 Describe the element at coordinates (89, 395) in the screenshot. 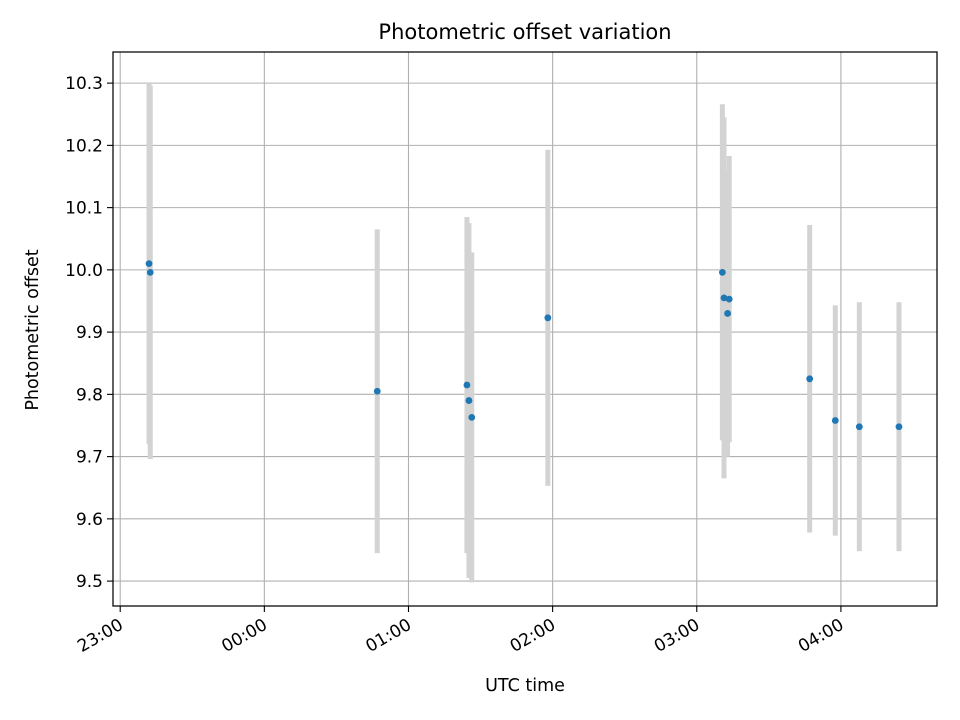

I see `y-tick-label: 9.8` at that location.